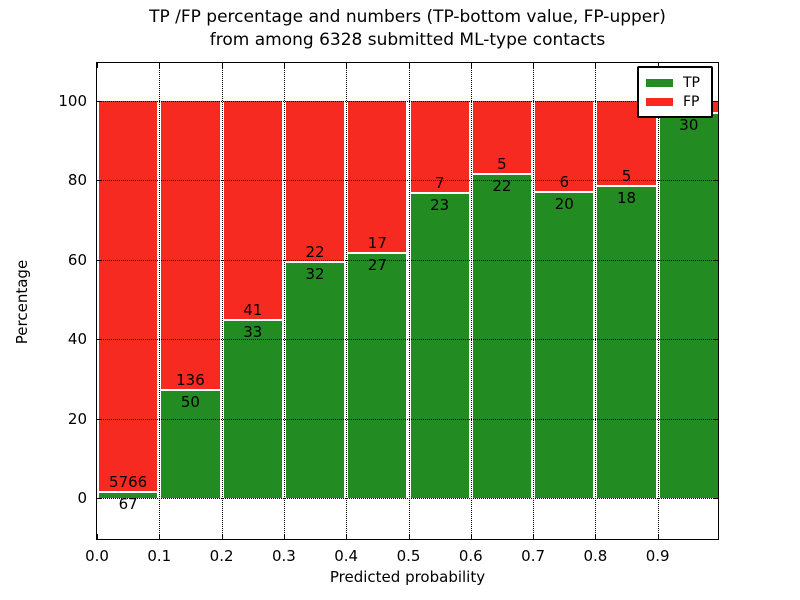 This screenshot has height=600, width=800. What do you see at coordinates (407, 577) in the screenshot?
I see `x-axis-label: Predicted probability` at bounding box center [407, 577].